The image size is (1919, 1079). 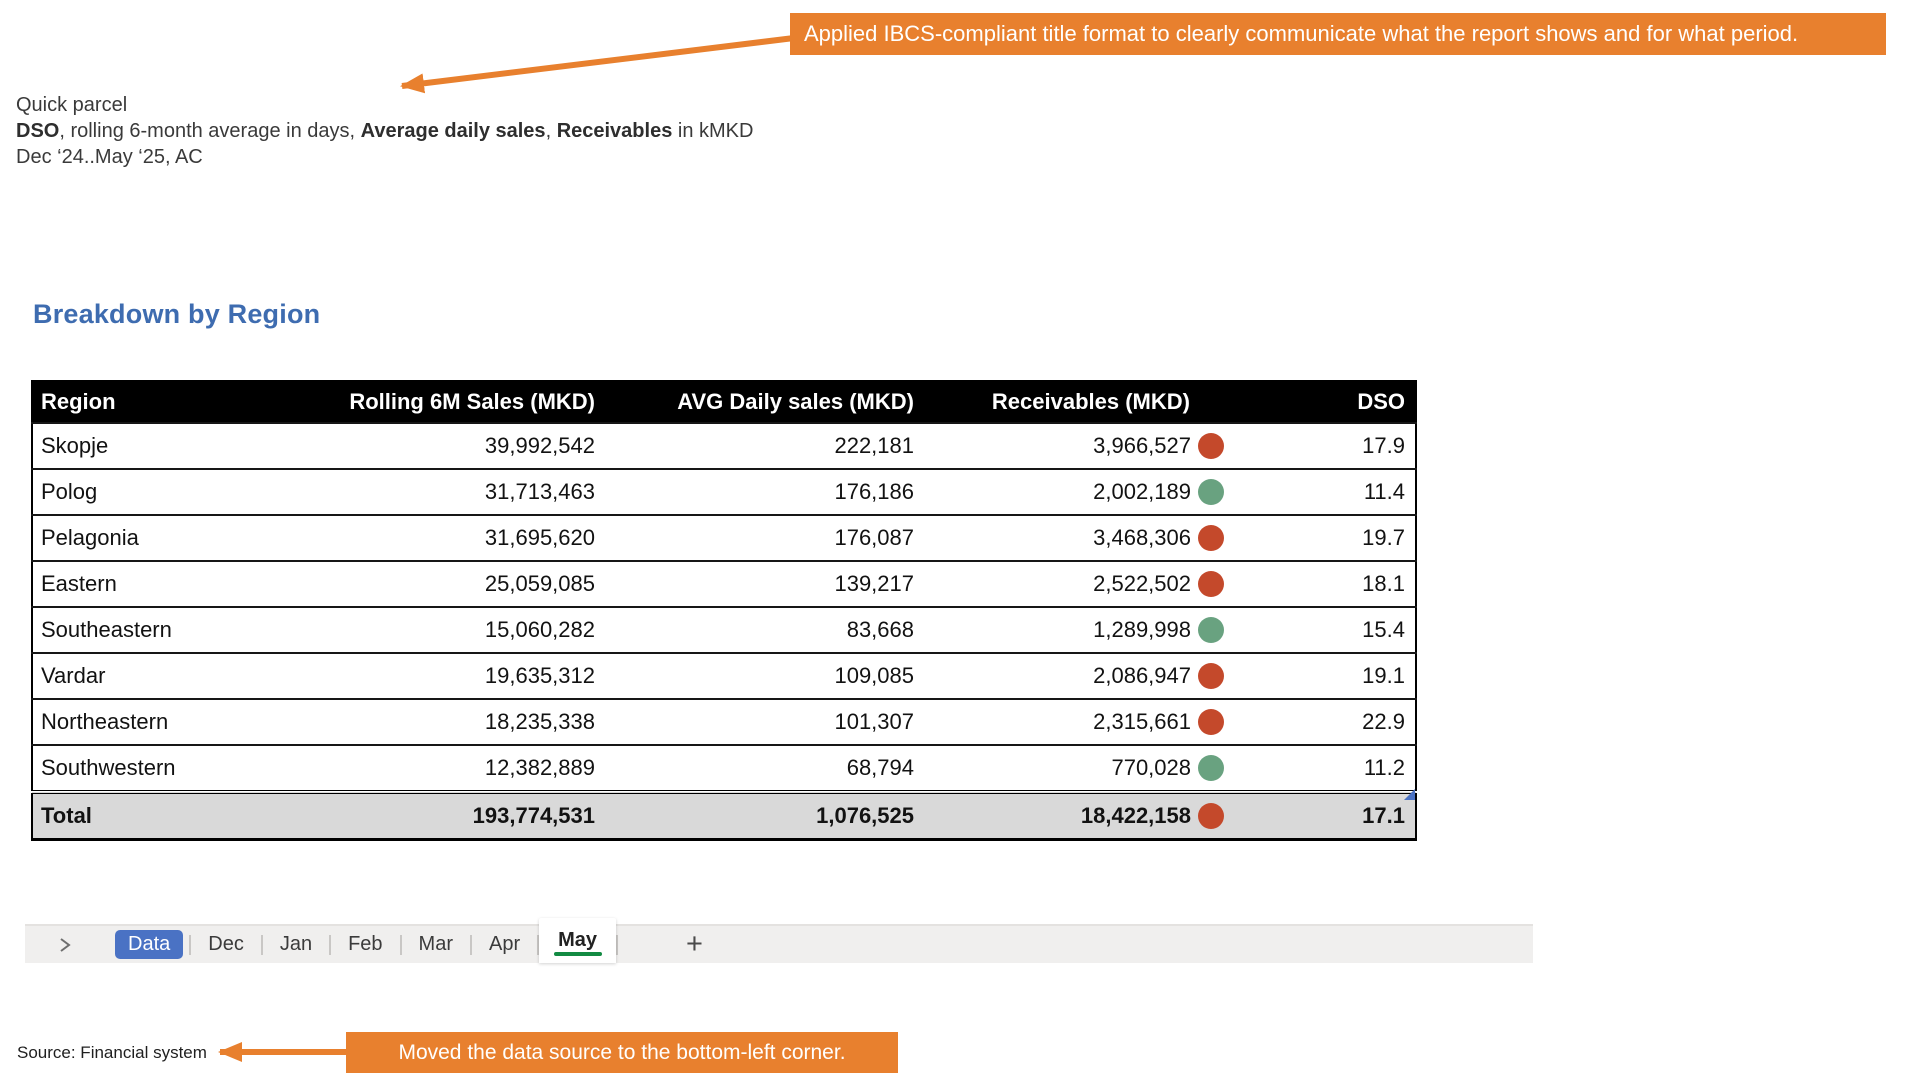 I want to click on region-cell: Polog, so click(x=156, y=491).